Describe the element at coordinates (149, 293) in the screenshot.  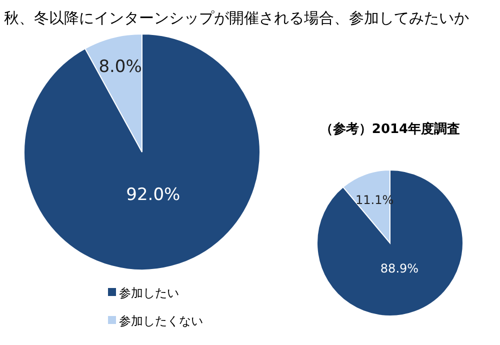
I see `legend-label: 参加したい` at that location.